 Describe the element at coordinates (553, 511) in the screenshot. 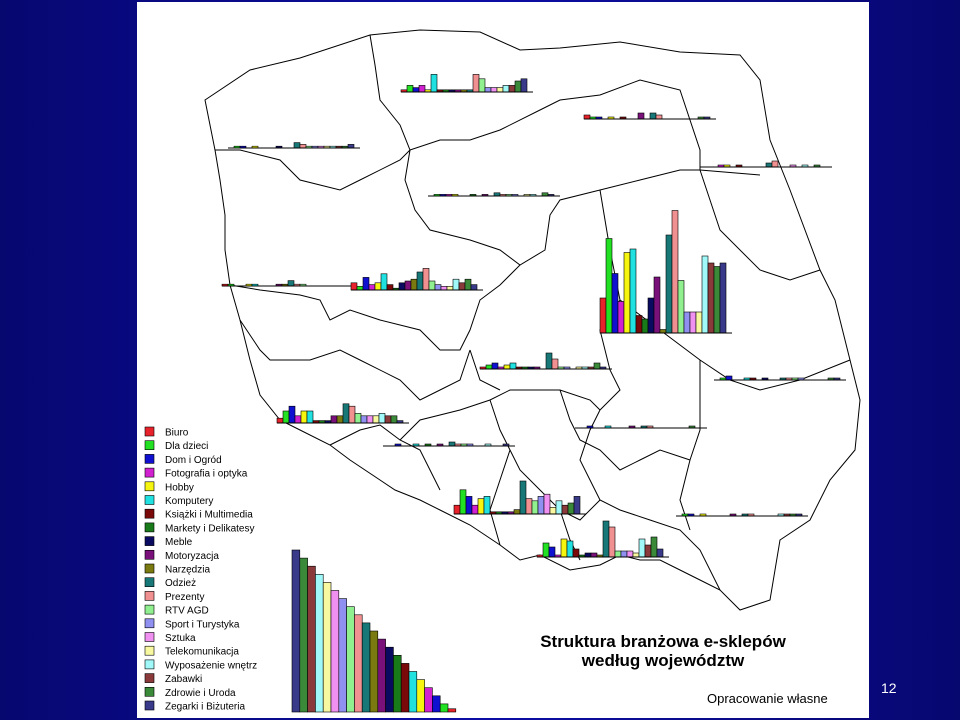

I see `bar-śląskie-16` at that location.